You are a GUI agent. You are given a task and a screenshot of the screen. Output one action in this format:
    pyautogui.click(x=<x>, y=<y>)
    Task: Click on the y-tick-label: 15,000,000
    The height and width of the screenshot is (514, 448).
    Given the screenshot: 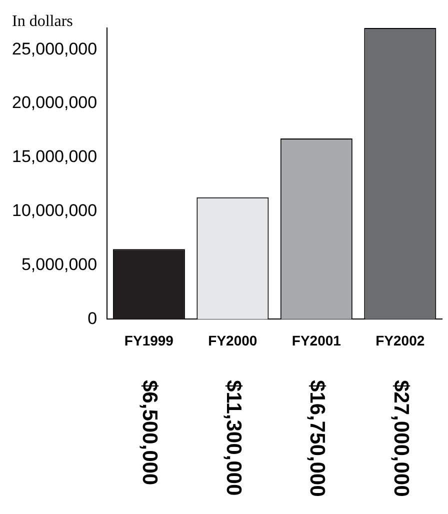 What is the action you would take?
    pyautogui.click(x=55, y=156)
    